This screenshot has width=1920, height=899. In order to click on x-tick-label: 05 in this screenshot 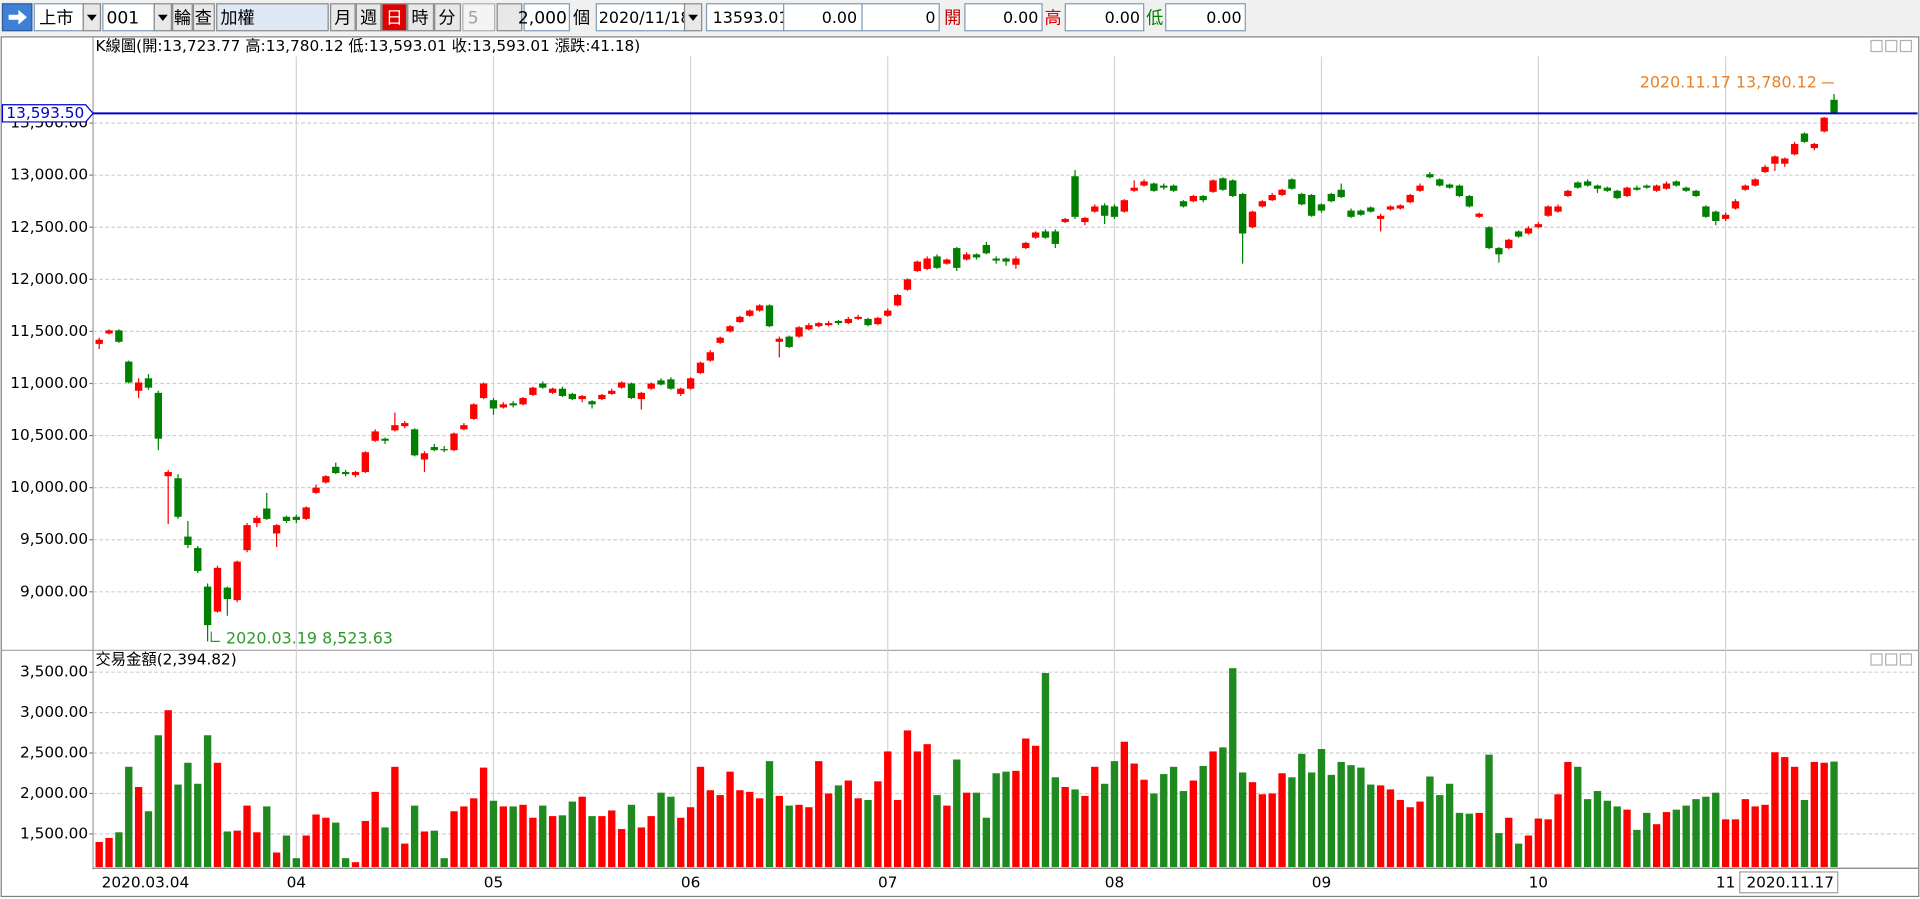, I will do `click(493, 882)`.